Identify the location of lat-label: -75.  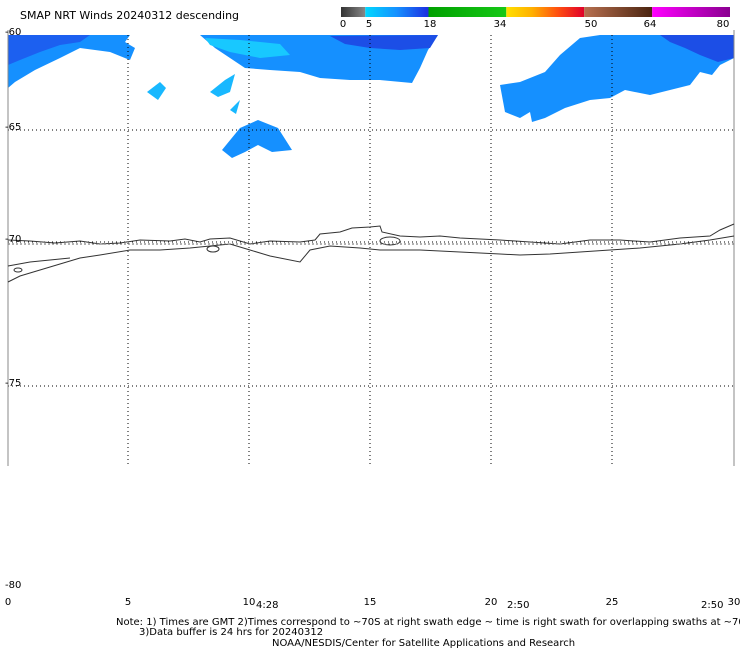
(13, 383).